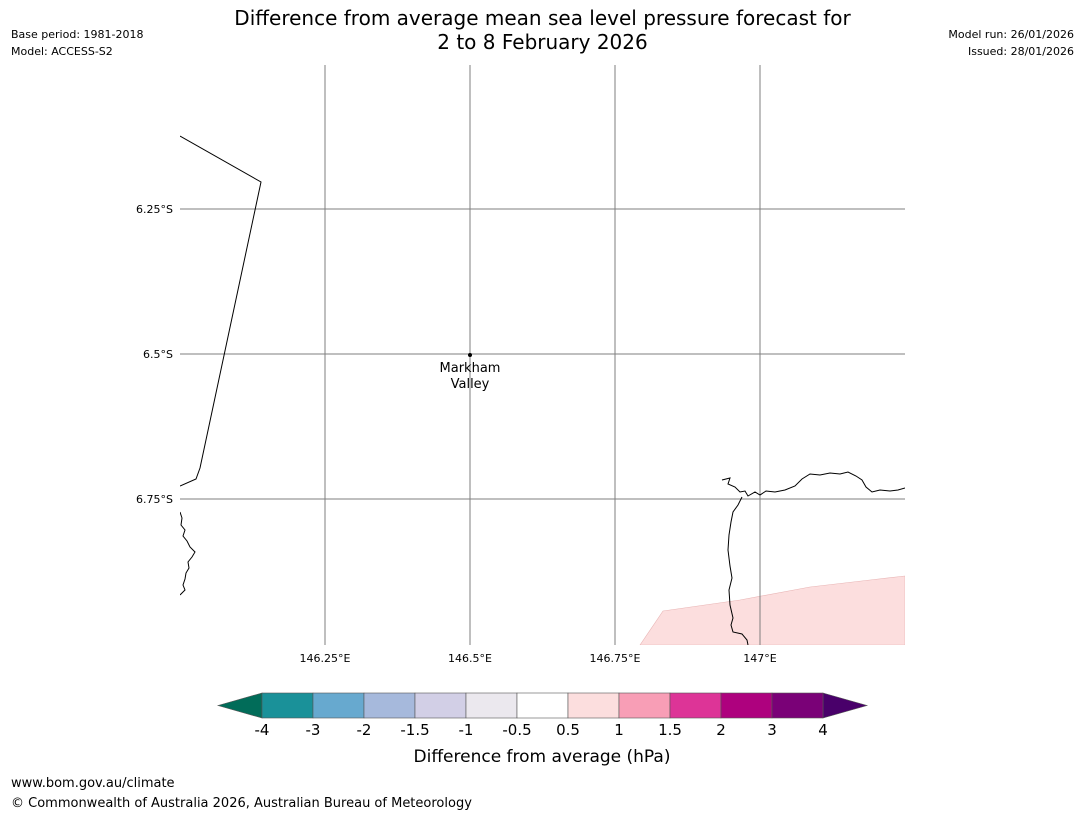 This screenshot has width=1085, height=816. What do you see at coordinates (158, 354) in the screenshot?
I see `lat-label: 6.5°S` at bounding box center [158, 354].